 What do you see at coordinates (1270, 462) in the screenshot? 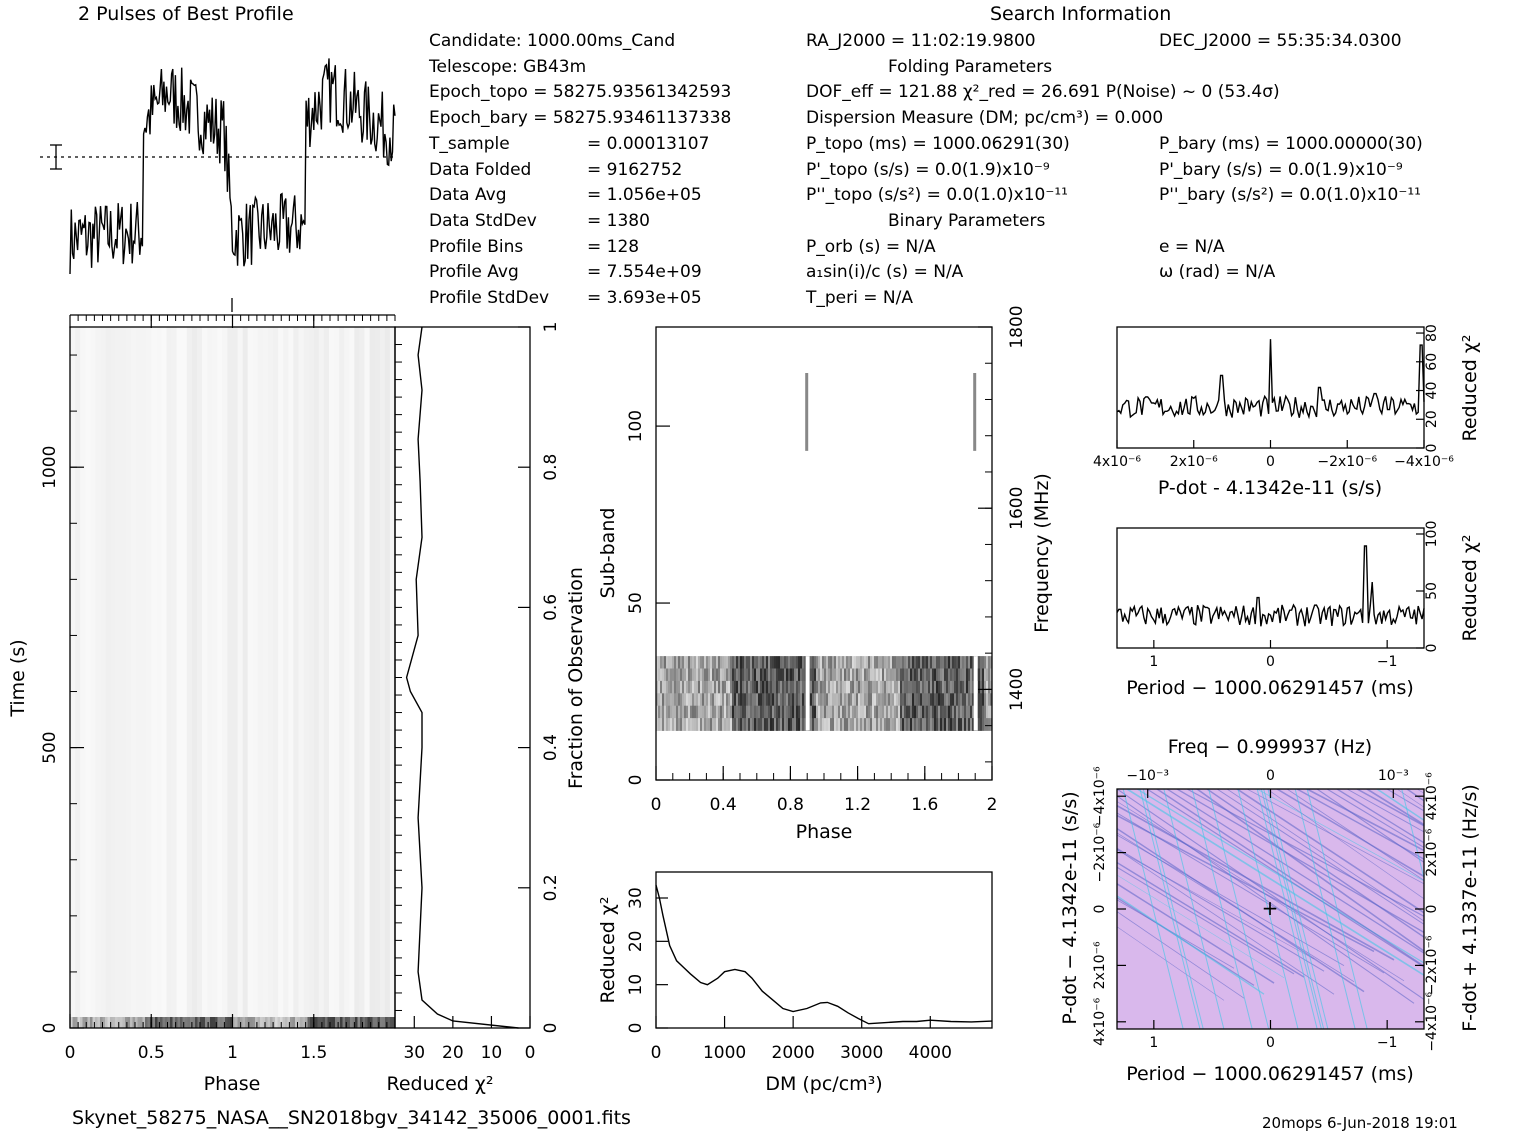
I see `pdot-xtick-label: 0` at bounding box center [1270, 462].